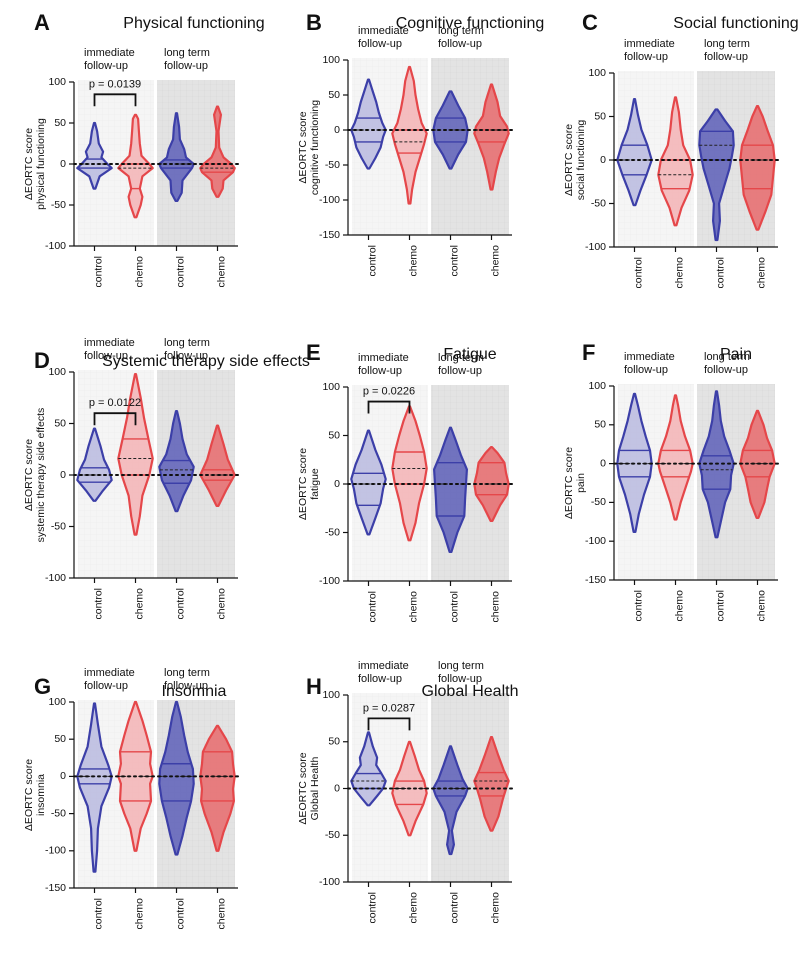 The width and height of the screenshot is (800, 967). I want to click on y-axis-label: ΔEORTC scoreGlobal Health, so click(309, 788).